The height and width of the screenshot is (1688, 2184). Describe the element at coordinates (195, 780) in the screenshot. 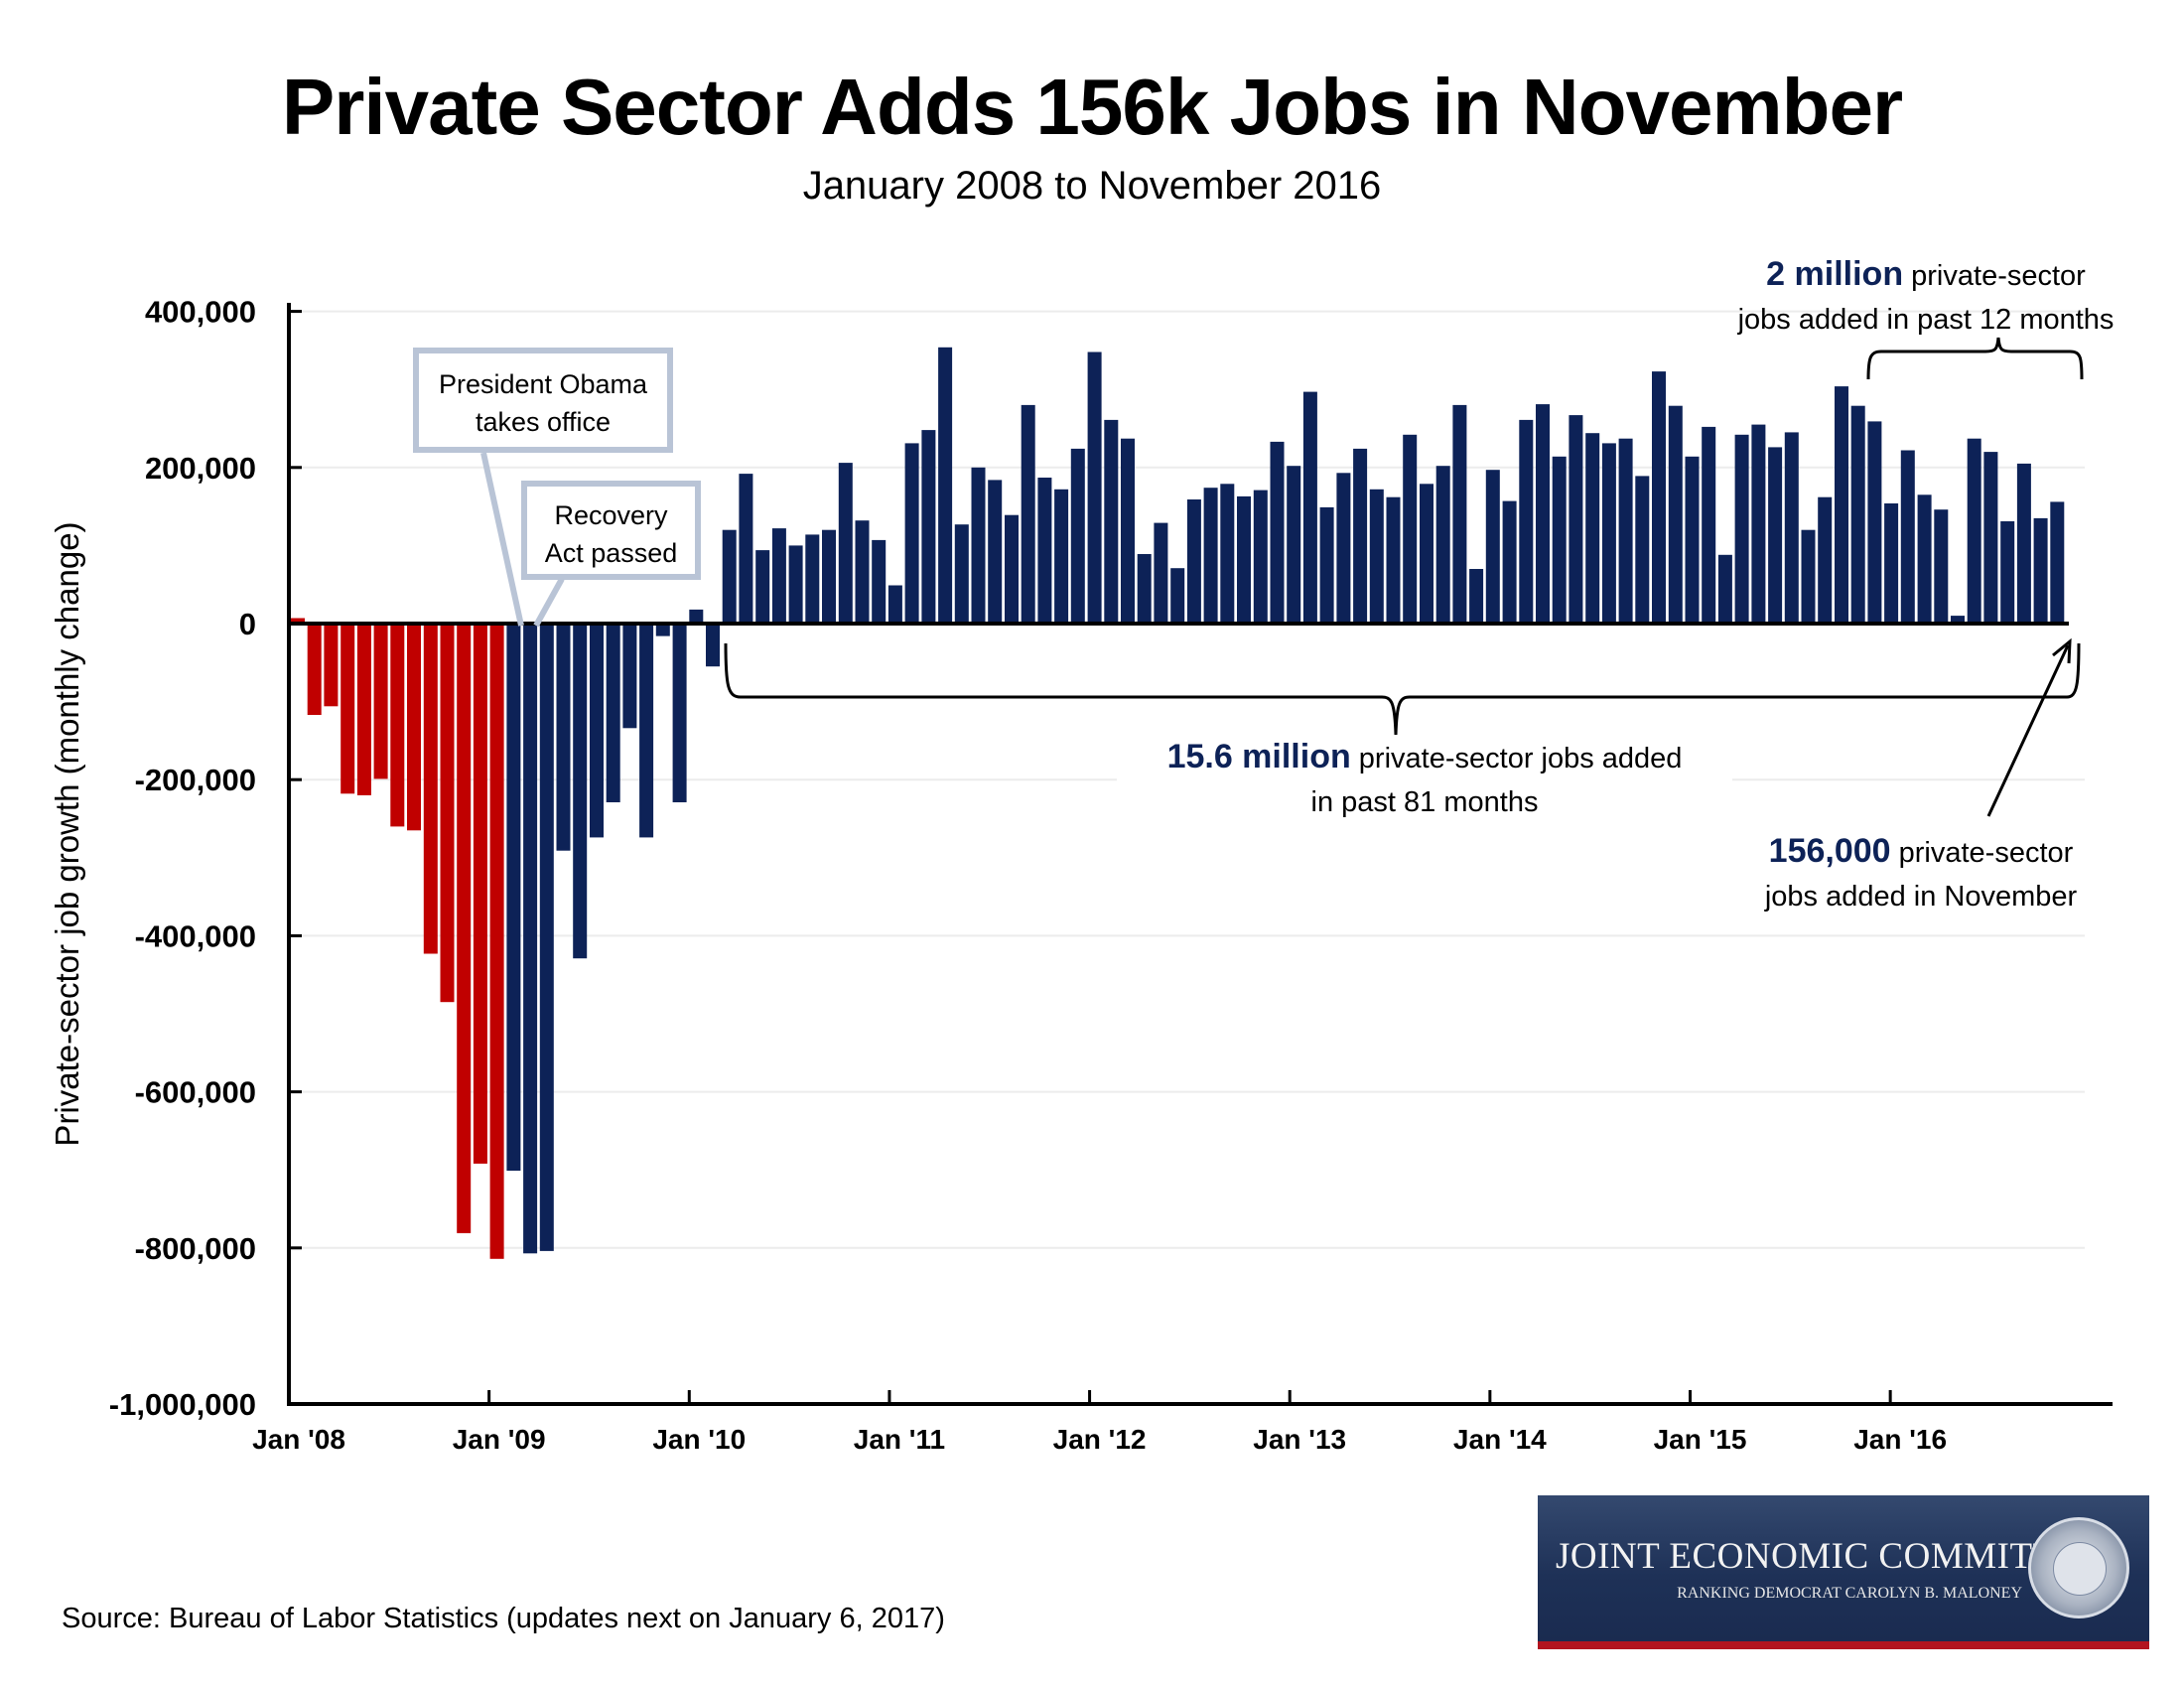

I see `y-tick-label: -200,000` at that location.